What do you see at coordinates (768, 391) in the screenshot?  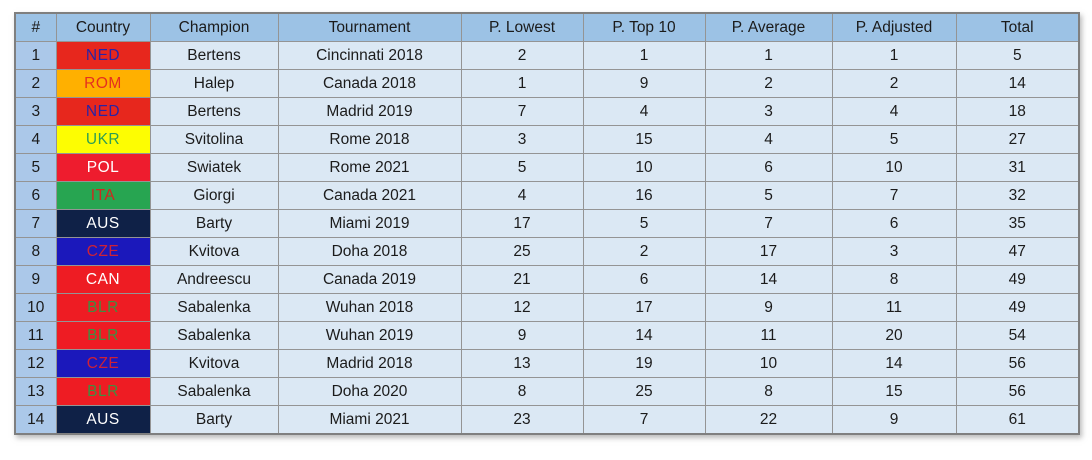 I see `p-average-cell: 8` at bounding box center [768, 391].